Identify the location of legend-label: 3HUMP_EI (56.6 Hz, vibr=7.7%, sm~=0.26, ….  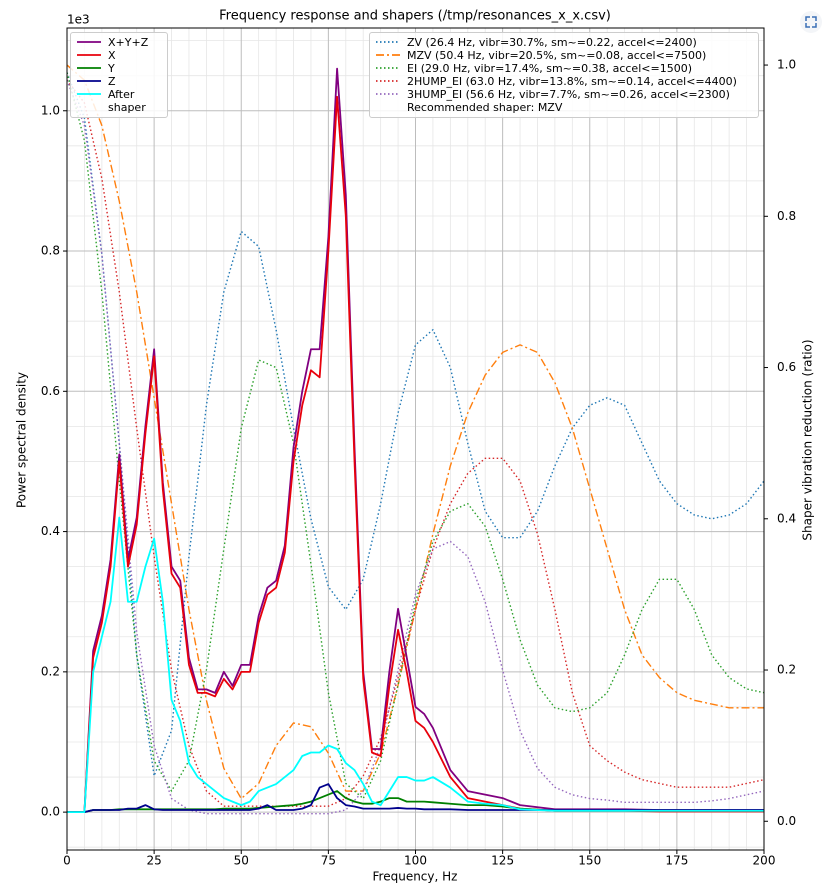
(568, 94).